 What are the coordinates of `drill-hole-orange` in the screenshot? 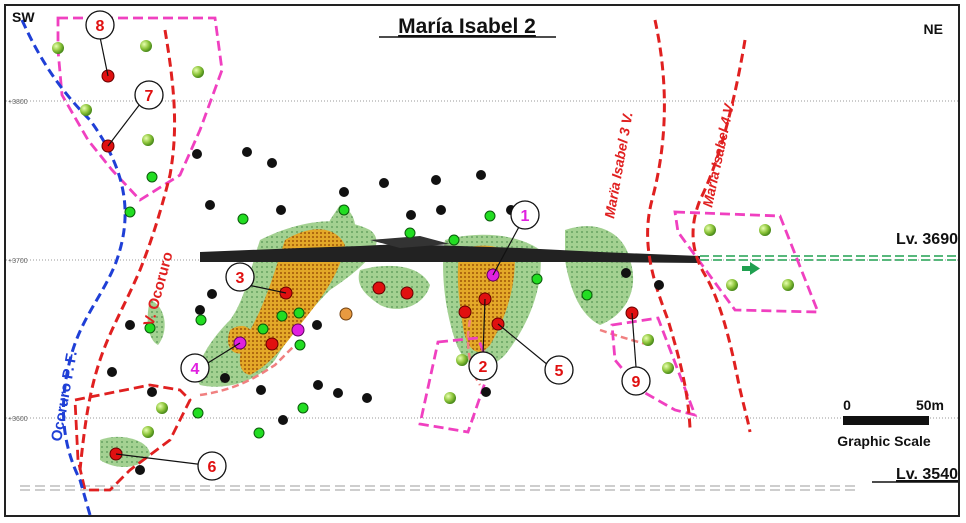 It's located at (346, 314).